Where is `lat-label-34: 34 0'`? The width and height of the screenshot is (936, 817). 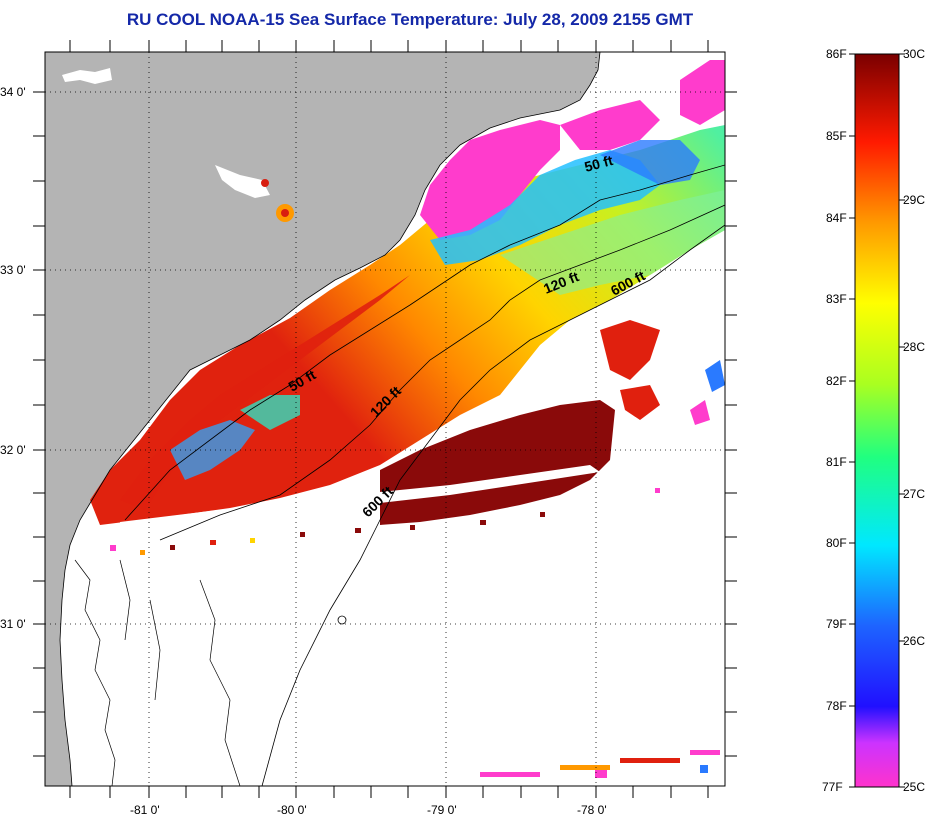 lat-label-34: 34 0' is located at coordinates (13, 92).